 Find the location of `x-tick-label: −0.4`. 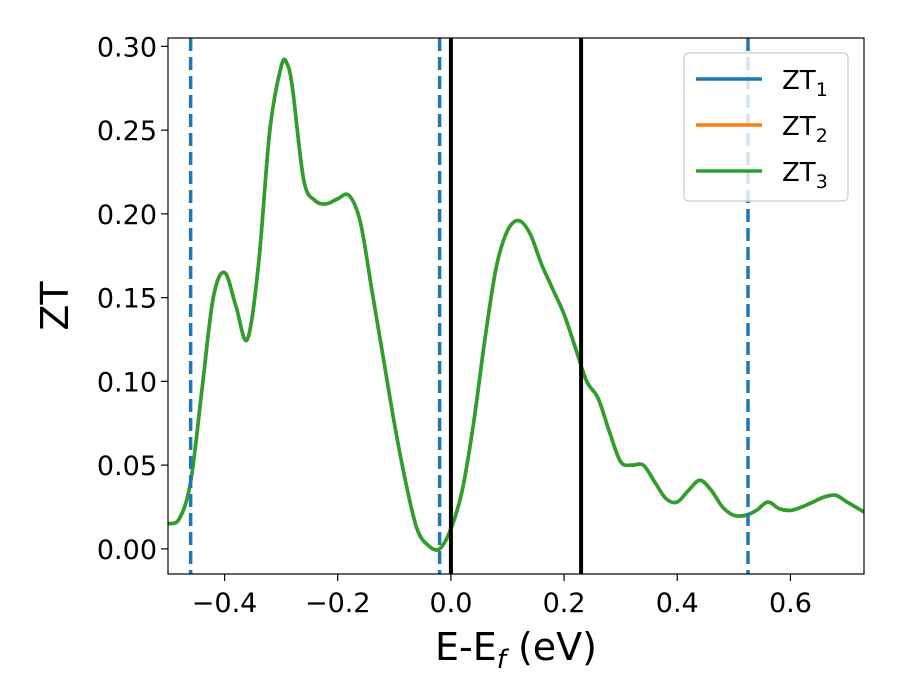

x-tick-label: −0.4 is located at coordinates (225, 603).